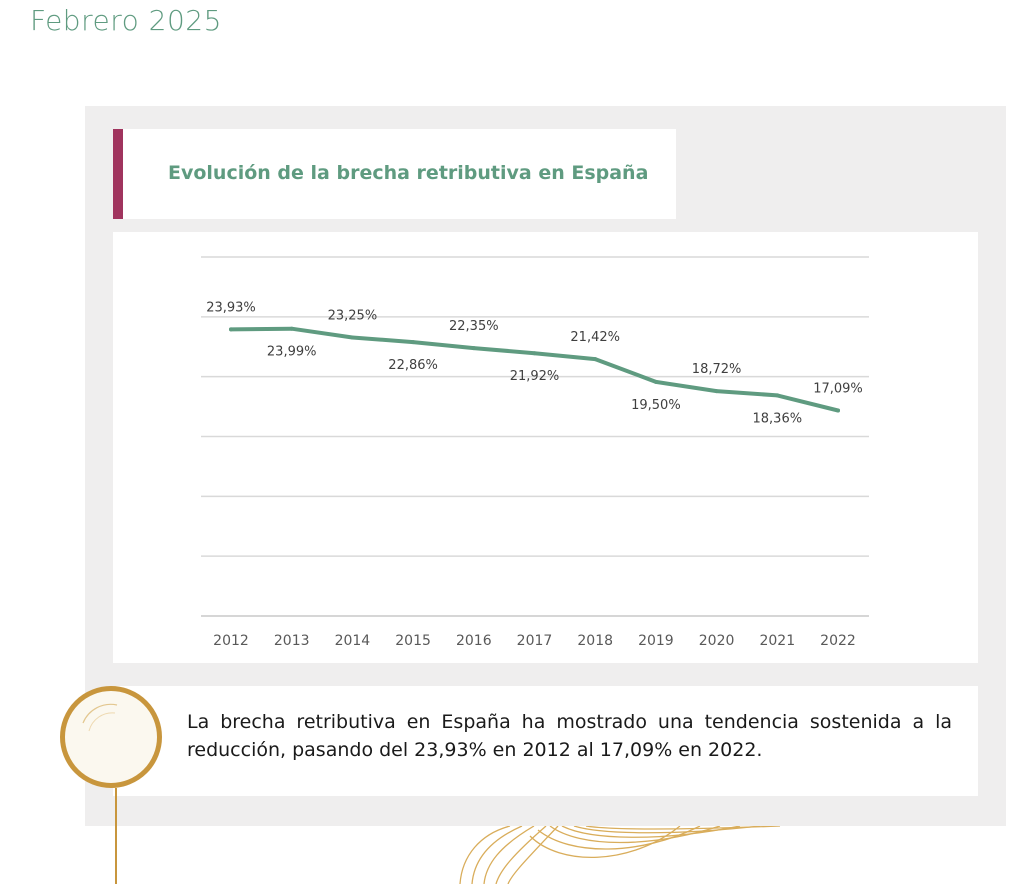 This screenshot has height=884, width=1024. I want to click on gold-ring-icon, so click(111, 737).